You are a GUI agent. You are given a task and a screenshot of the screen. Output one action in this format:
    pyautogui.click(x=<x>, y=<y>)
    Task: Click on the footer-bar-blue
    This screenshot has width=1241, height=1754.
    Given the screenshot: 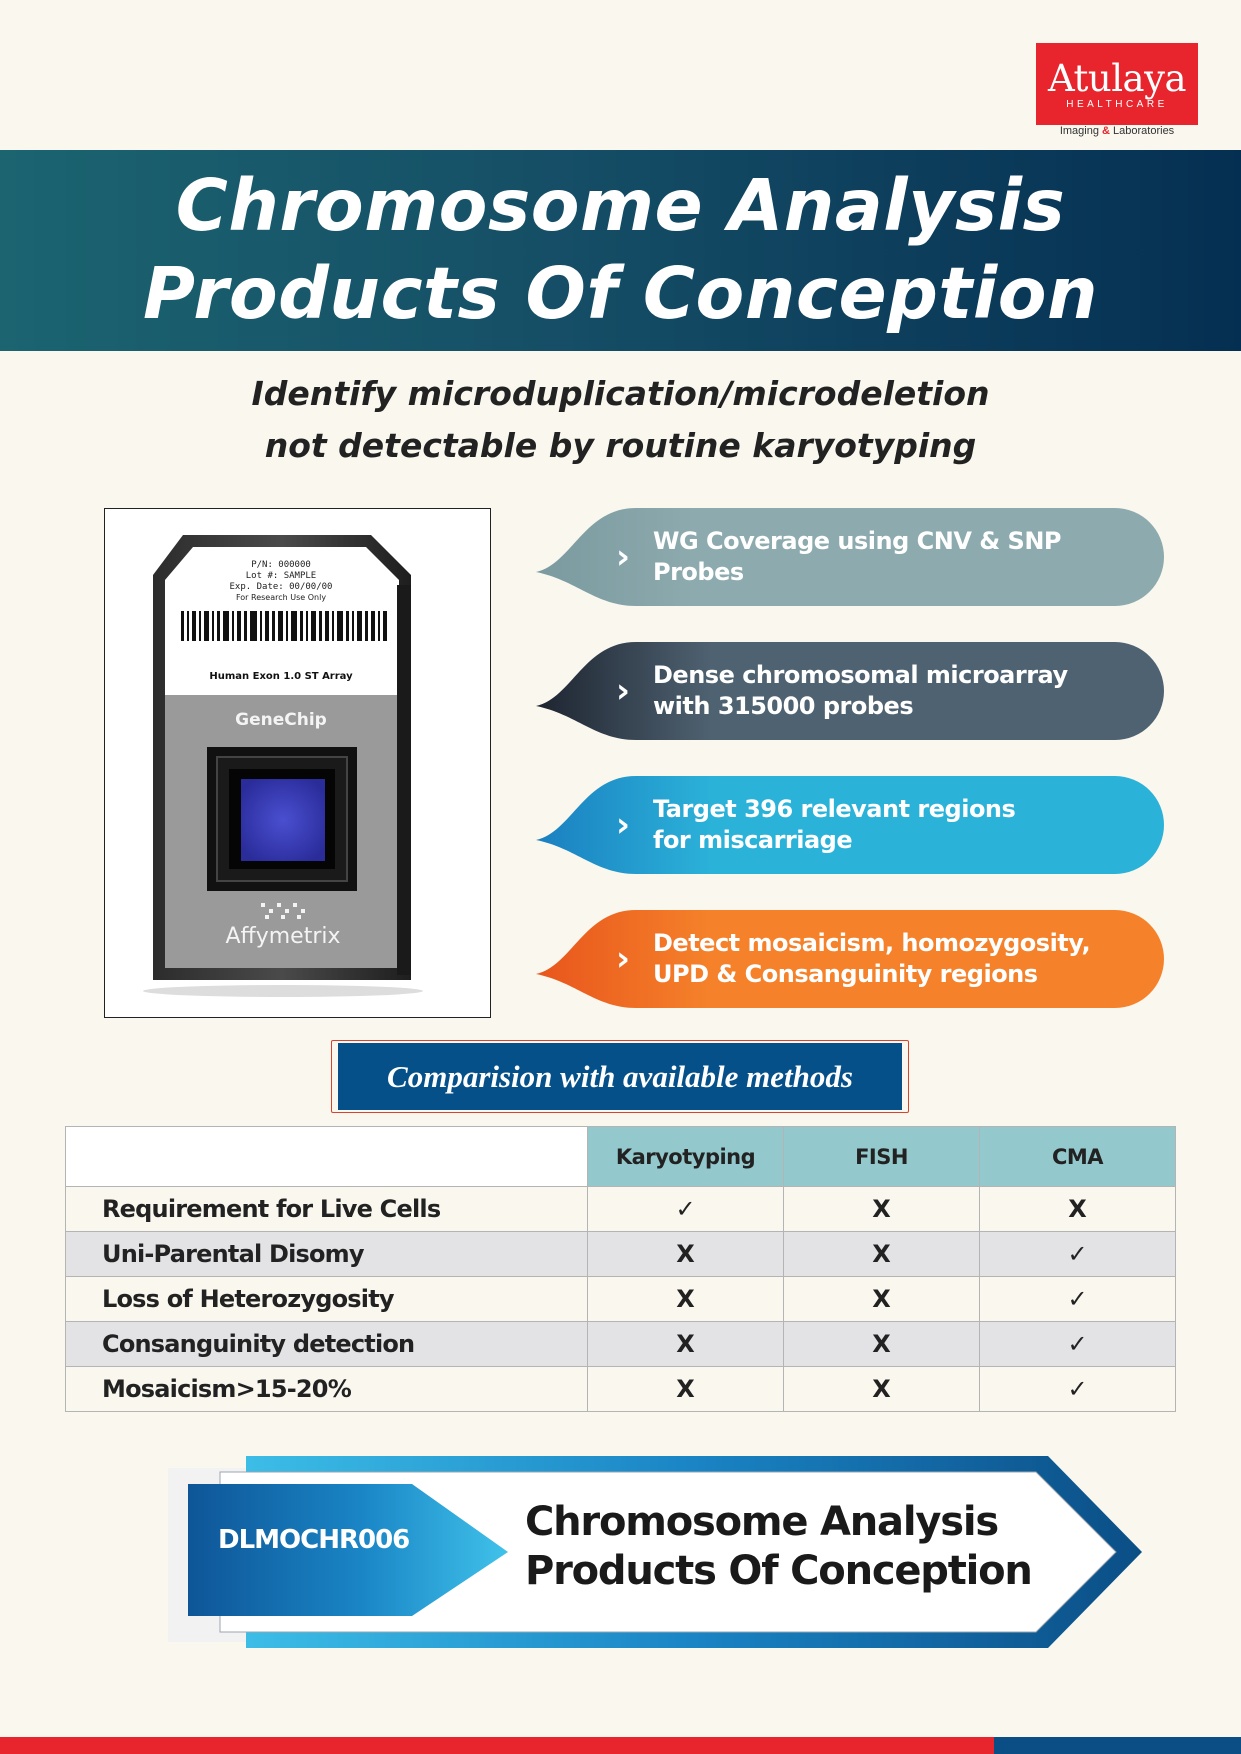 What is the action you would take?
    pyautogui.click(x=1117, y=1745)
    